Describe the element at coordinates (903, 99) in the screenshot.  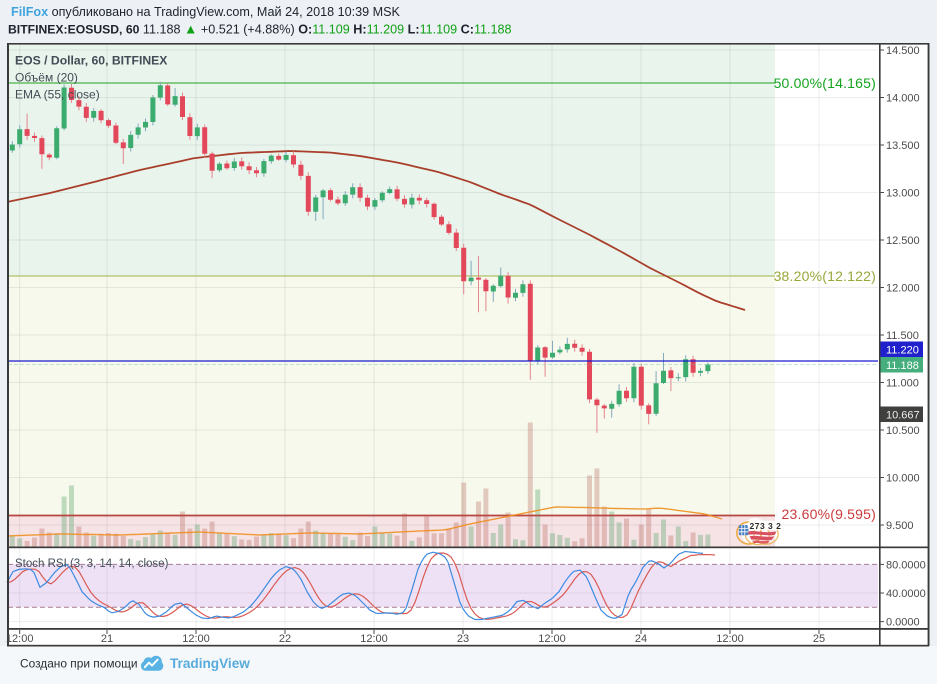
I see `svg-text: 14.000` at that location.